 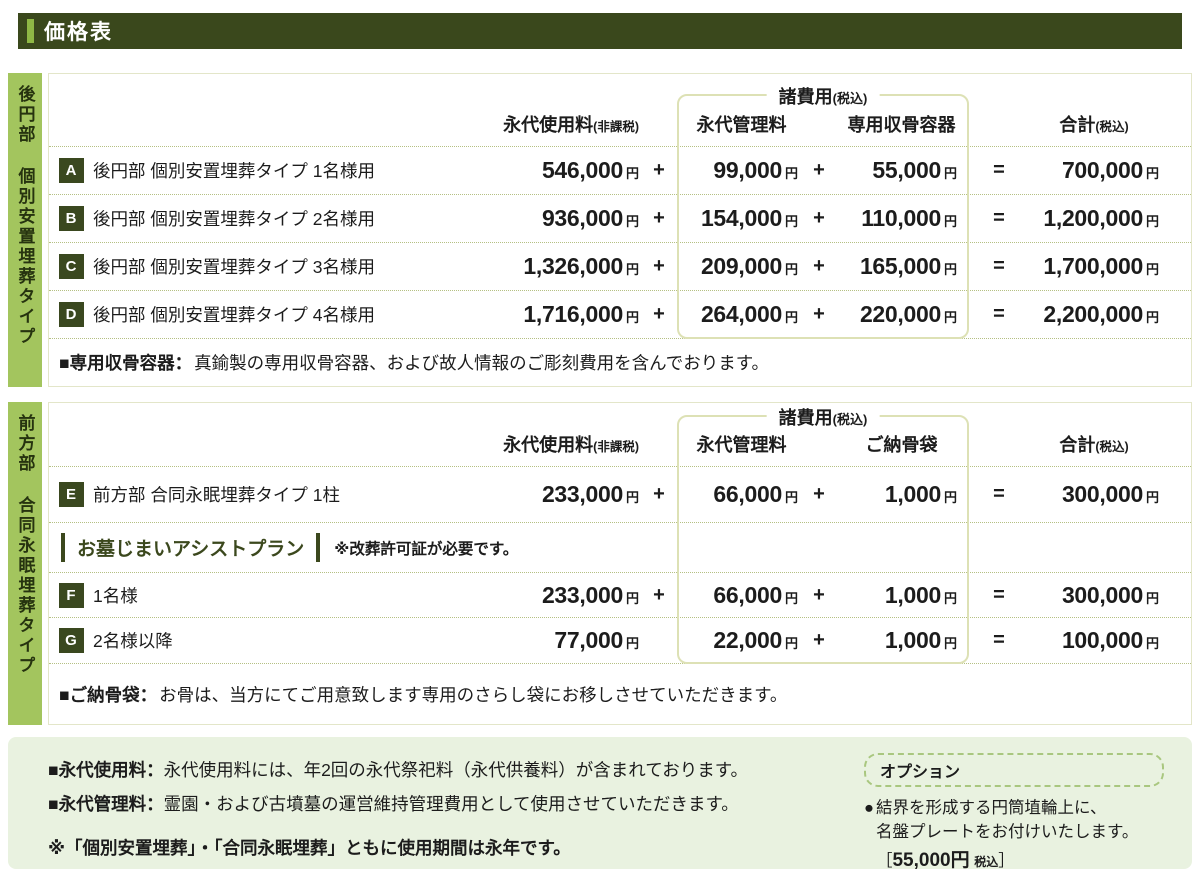 I want to click on col-header-container: 専用収骨容器, so click(x=901, y=125).